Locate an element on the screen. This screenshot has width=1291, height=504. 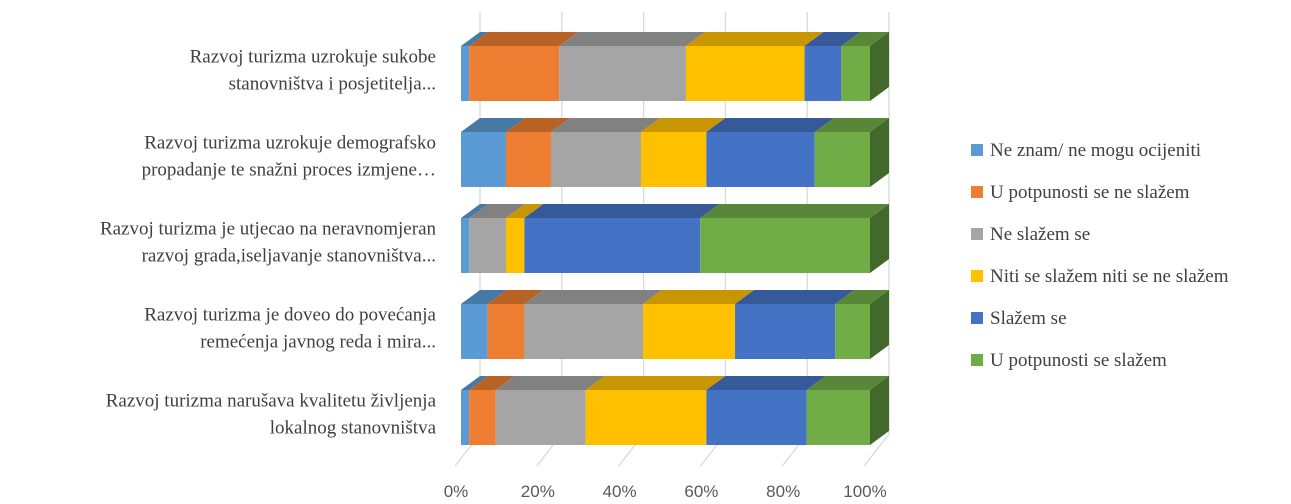
x-tick-label: 100% is located at coordinates (864, 491).